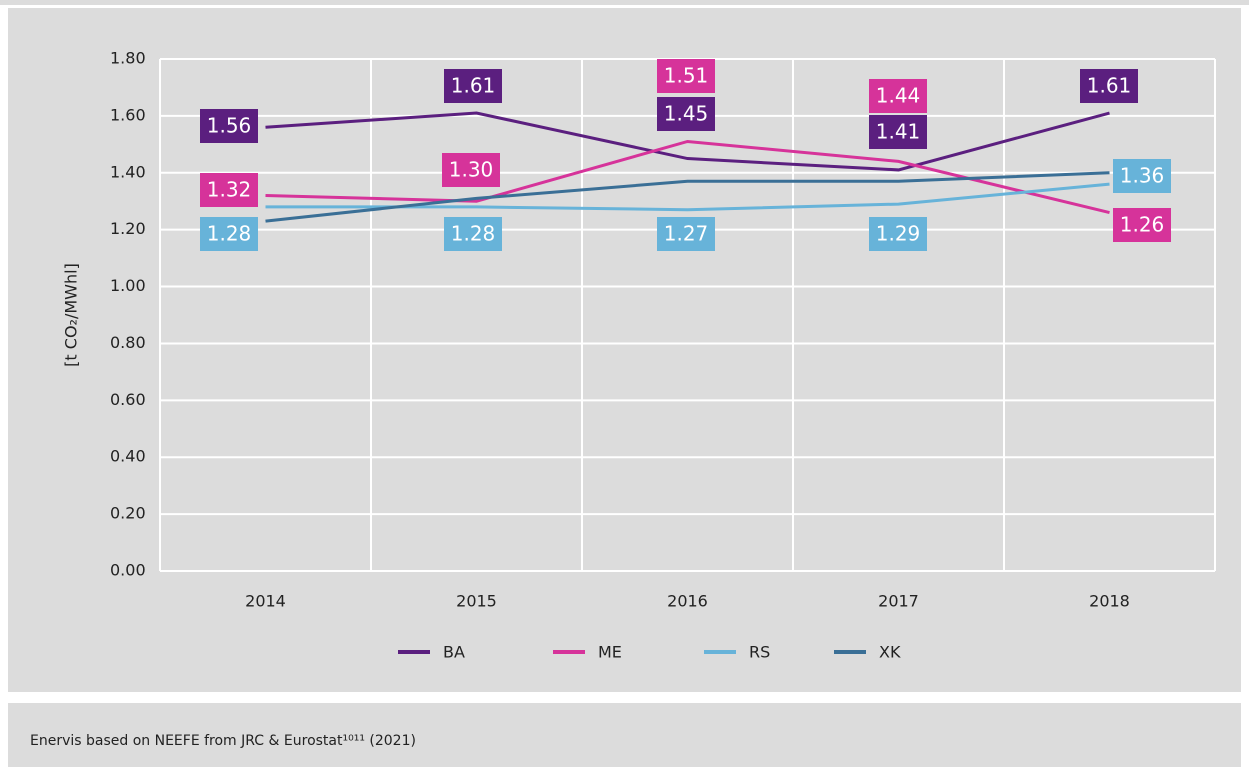 This screenshot has height=767, width=1249. I want to click on value-label: 1.36, so click(1142, 176).